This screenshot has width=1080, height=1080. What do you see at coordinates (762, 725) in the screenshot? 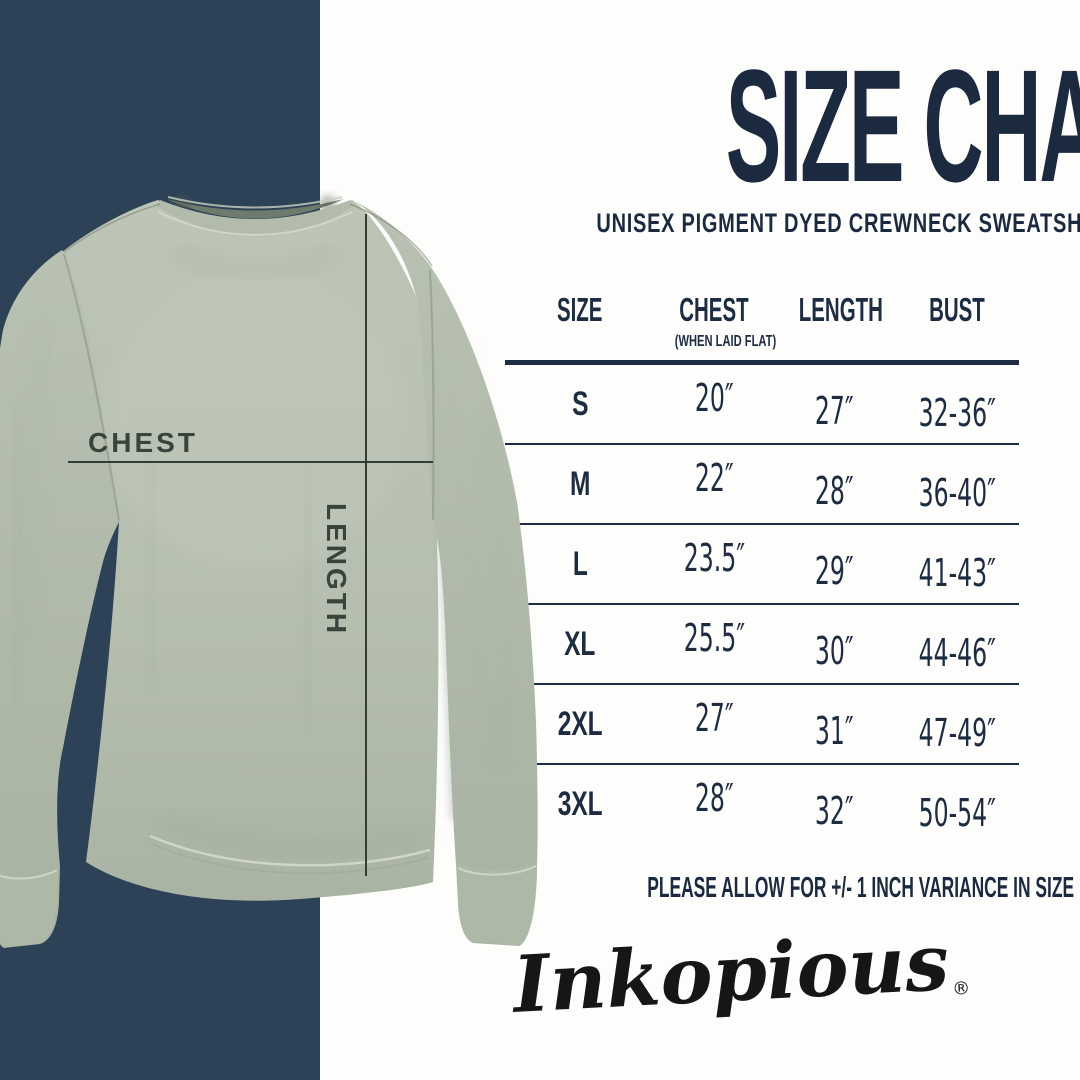
I see `table-row: 2XL 27″ 31″ 47-49″` at bounding box center [762, 725].